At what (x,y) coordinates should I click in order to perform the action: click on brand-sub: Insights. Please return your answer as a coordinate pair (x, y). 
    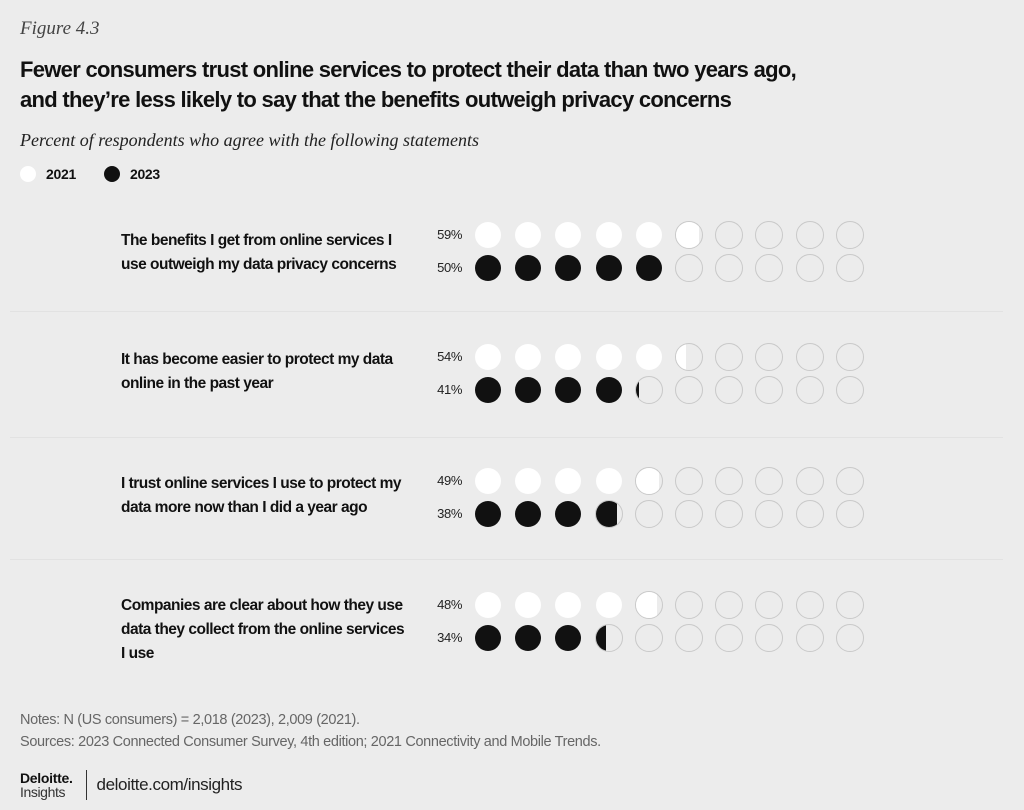
    Looking at the image, I should click on (43, 792).